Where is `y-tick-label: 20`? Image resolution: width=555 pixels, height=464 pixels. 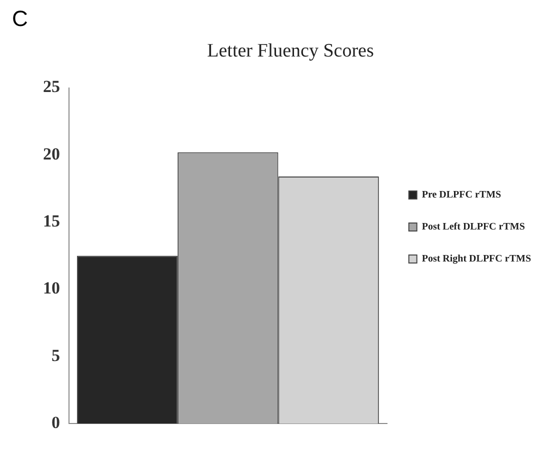 y-tick-label: 20 is located at coordinates (51, 154).